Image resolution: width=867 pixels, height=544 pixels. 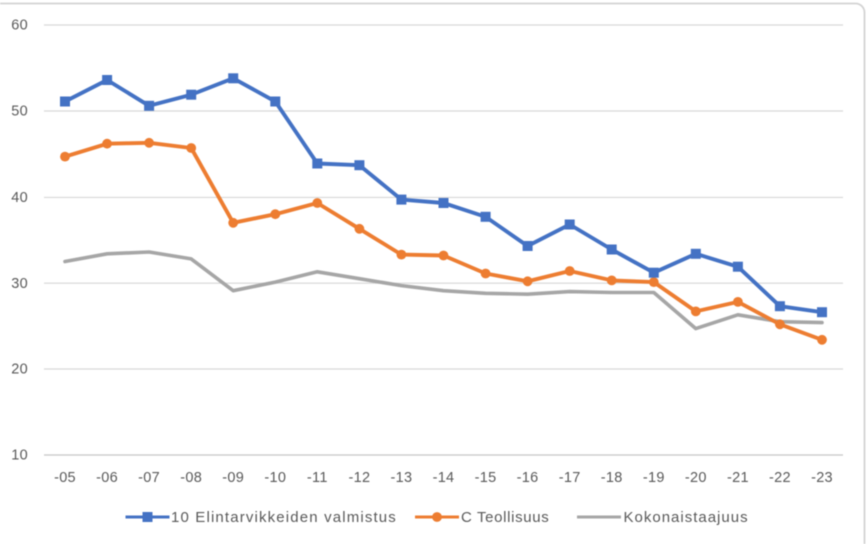 What do you see at coordinates (696, 478) in the screenshot?
I see `svg-text: -20` at bounding box center [696, 478].